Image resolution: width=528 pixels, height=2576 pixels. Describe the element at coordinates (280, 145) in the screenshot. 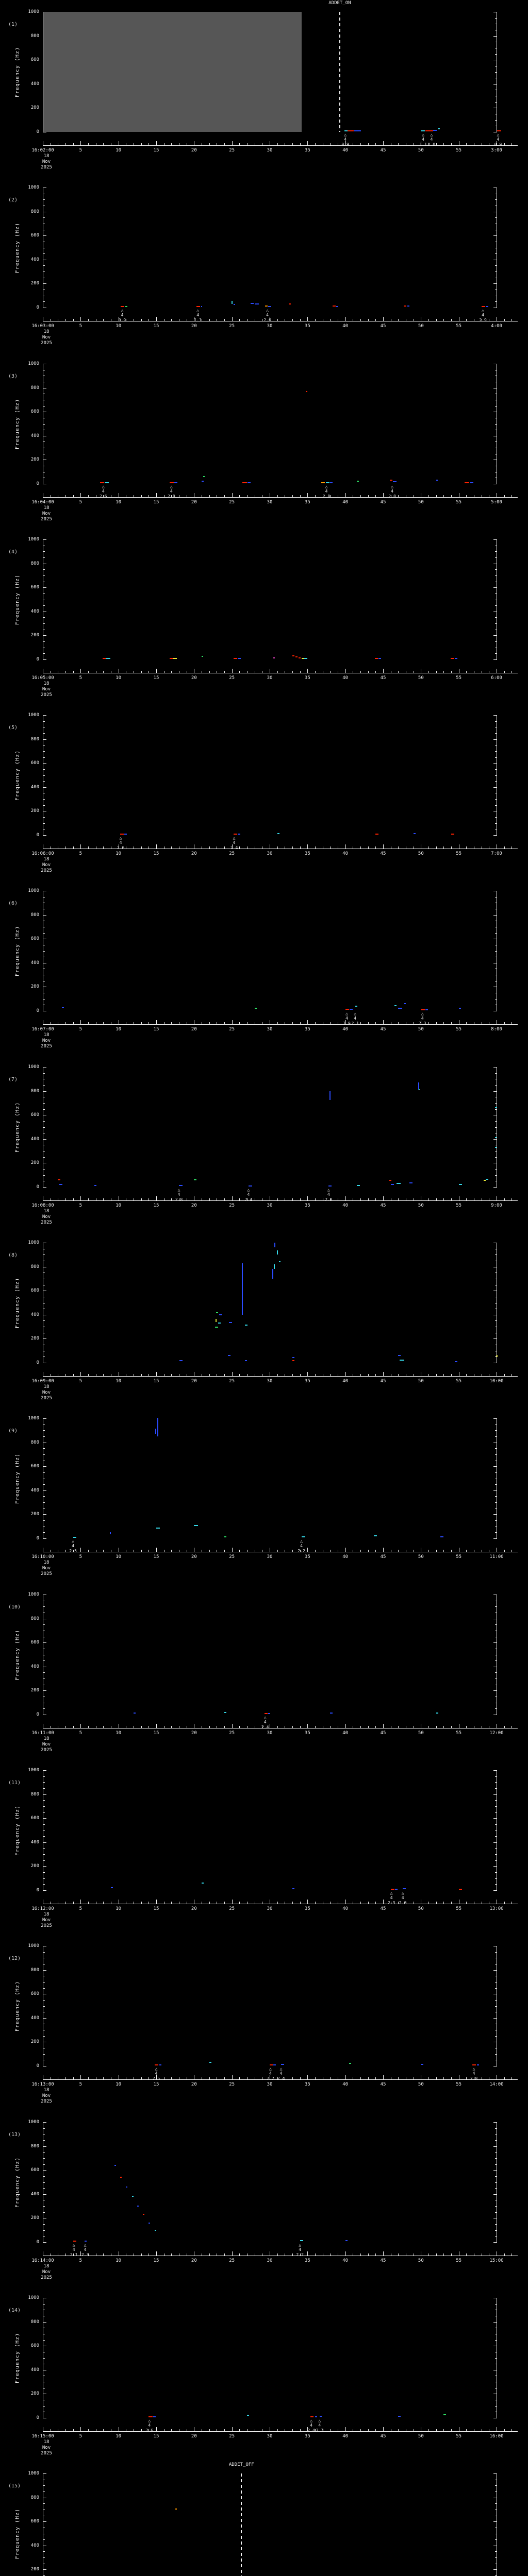

I see `x-axis-line` at that location.